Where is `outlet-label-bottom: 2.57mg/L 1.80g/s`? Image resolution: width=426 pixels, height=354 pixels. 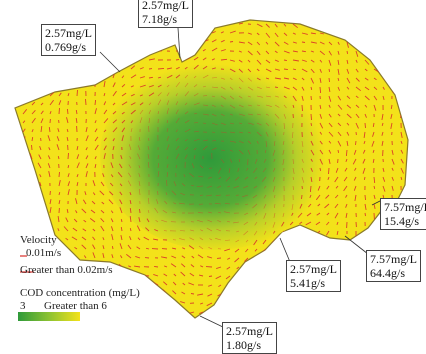
outlet-label-bottom: 2.57mg/L 1.80g/s is located at coordinates (249, 338).